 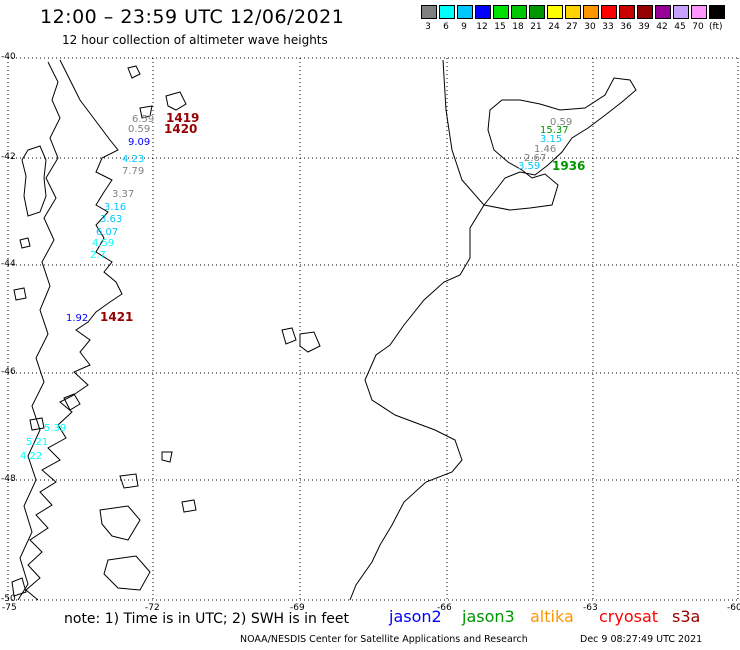 What do you see at coordinates (545, 149) in the screenshot?
I see `wave-height-label: 1.46` at bounding box center [545, 149].